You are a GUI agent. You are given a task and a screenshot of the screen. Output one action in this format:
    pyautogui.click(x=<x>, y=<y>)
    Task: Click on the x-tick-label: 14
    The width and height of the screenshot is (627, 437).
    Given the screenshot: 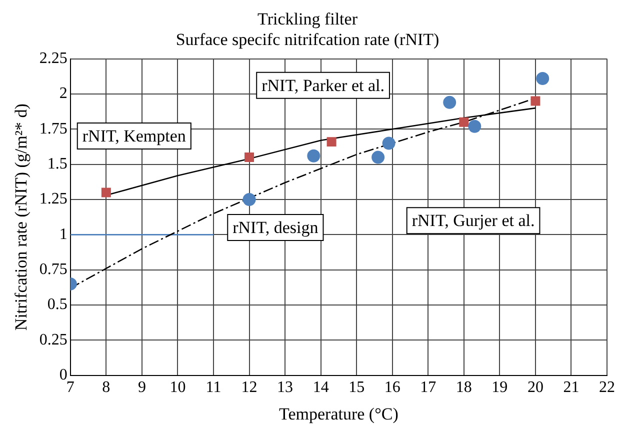 What is the action you would take?
    pyautogui.click(x=320, y=387)
    